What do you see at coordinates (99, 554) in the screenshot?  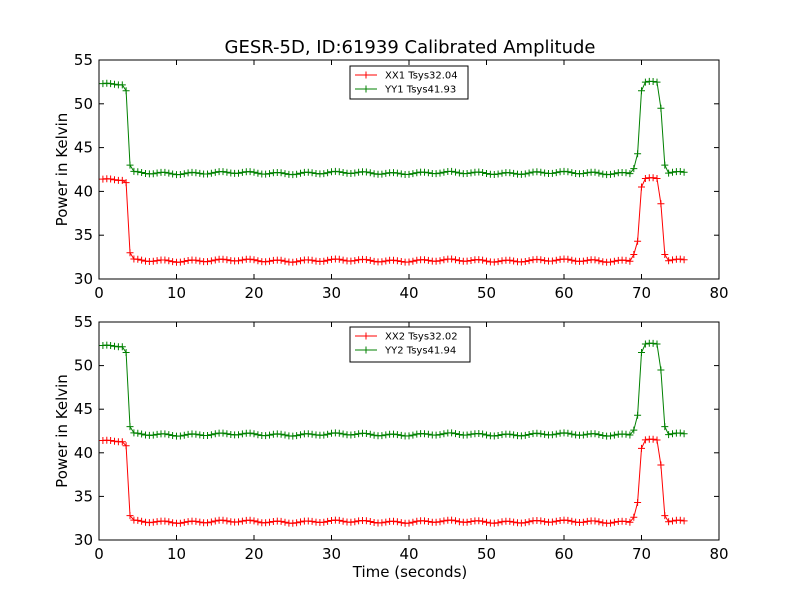 I see `x-tick-label: 0` at bounding box center [99, 554].